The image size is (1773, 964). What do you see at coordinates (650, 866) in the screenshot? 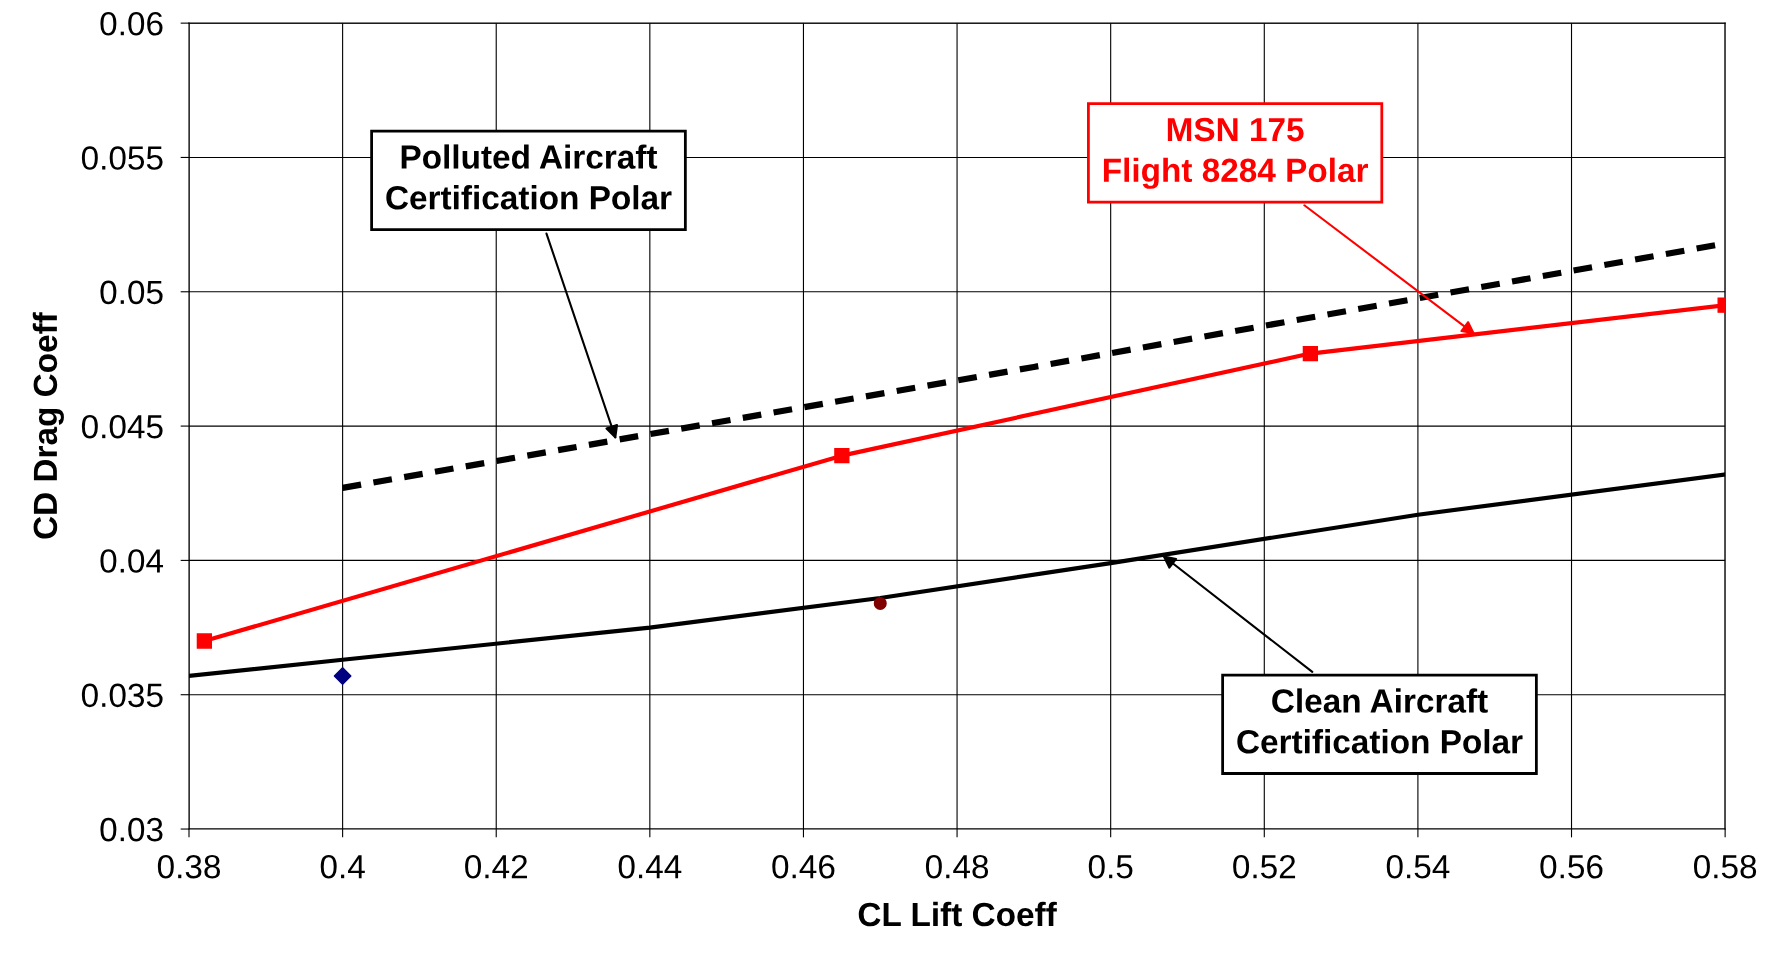
I see `x-tick-label: 0.44` at bounding box center [650, 866].